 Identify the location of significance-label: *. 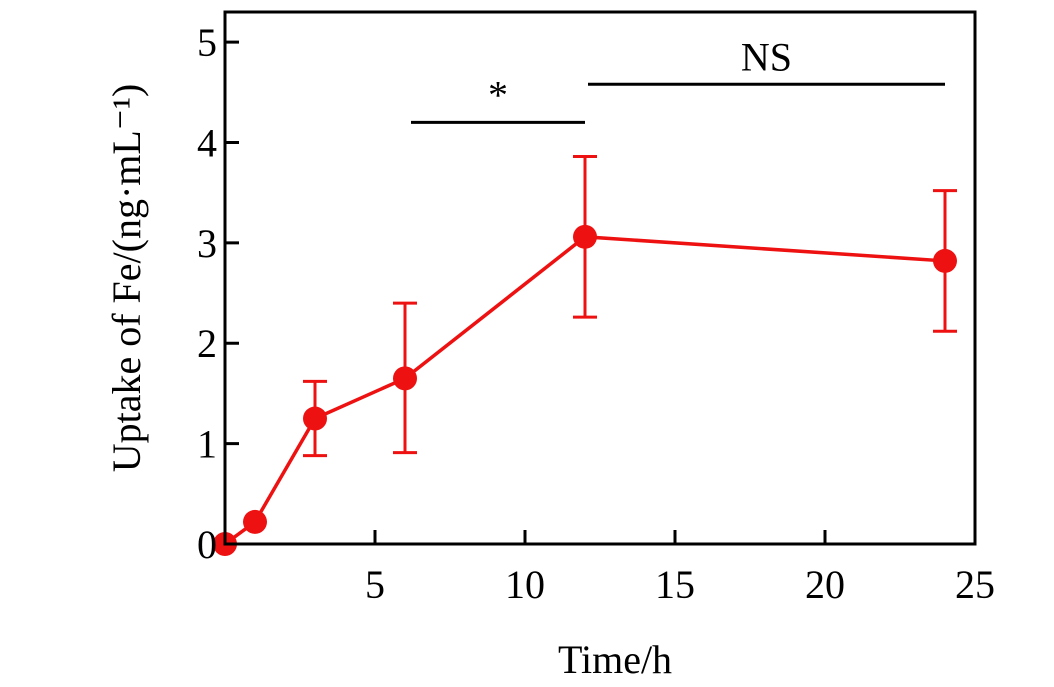
(498, 94).